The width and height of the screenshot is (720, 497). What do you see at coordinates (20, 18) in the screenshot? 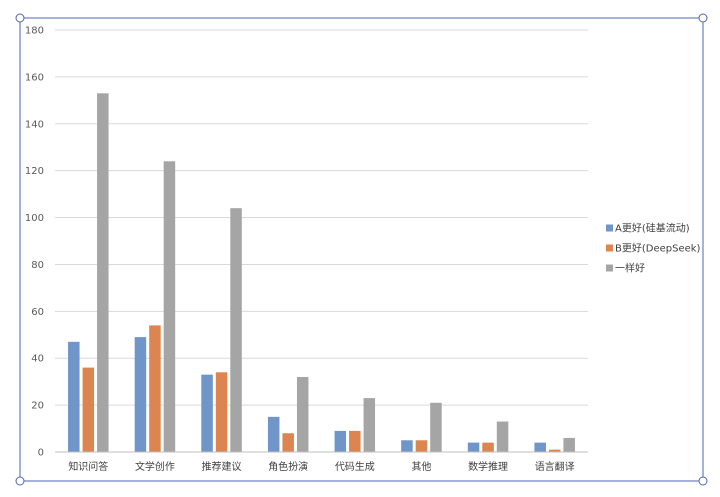
I see `resize-handle-top-left` at bounding box center [20, 18].